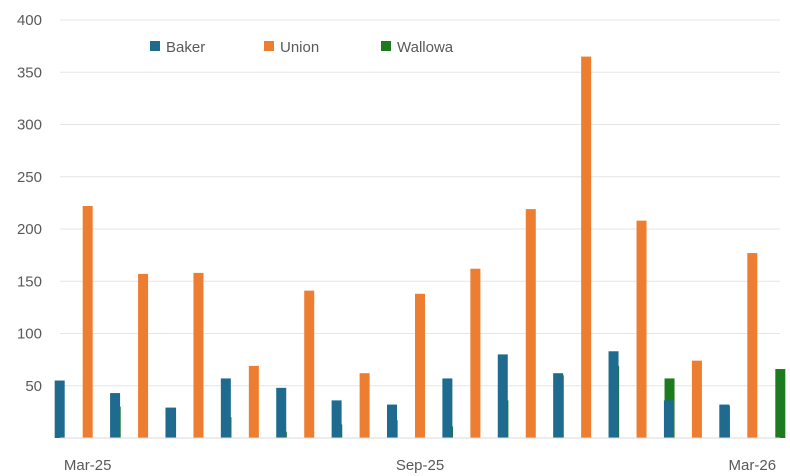  I want to click on y-tick-label: 250, so click(29, 177).